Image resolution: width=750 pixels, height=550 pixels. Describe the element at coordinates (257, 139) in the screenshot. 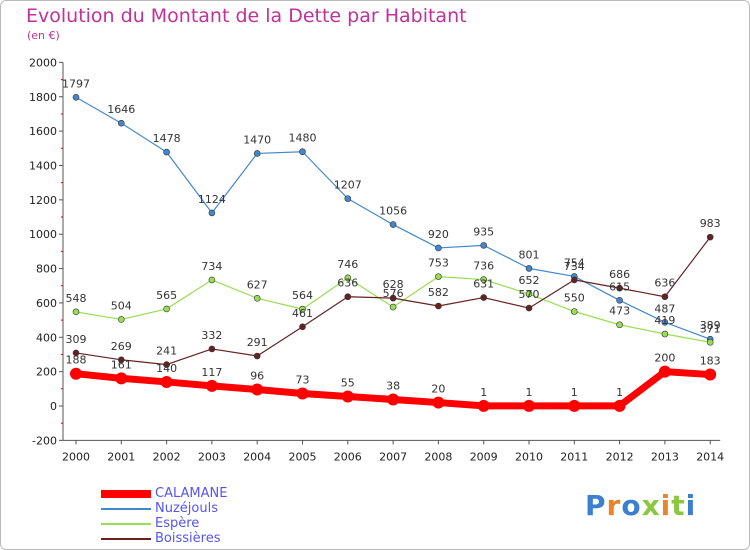

I see `data-label: 1470` at that location.